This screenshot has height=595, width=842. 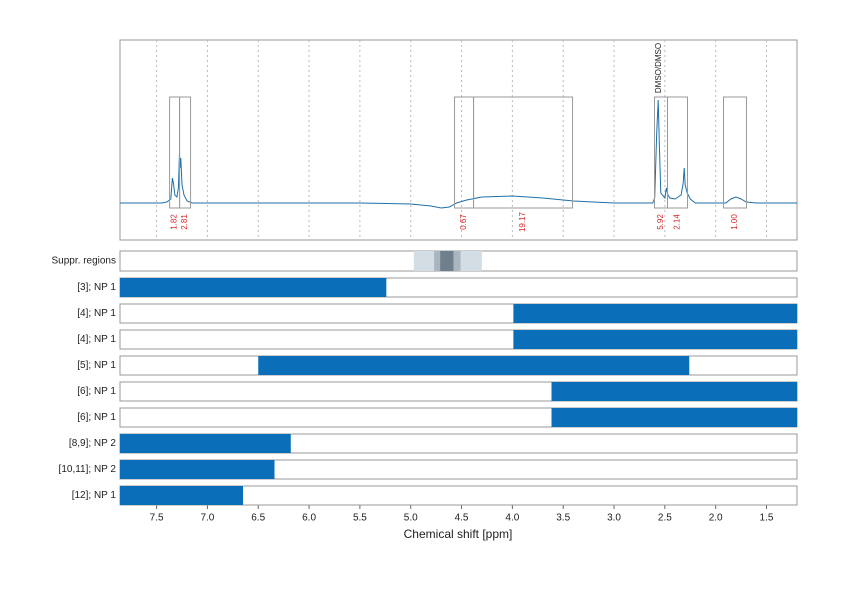 I want to click on x-tick-label: 6.5, so click(x=258, y=518).